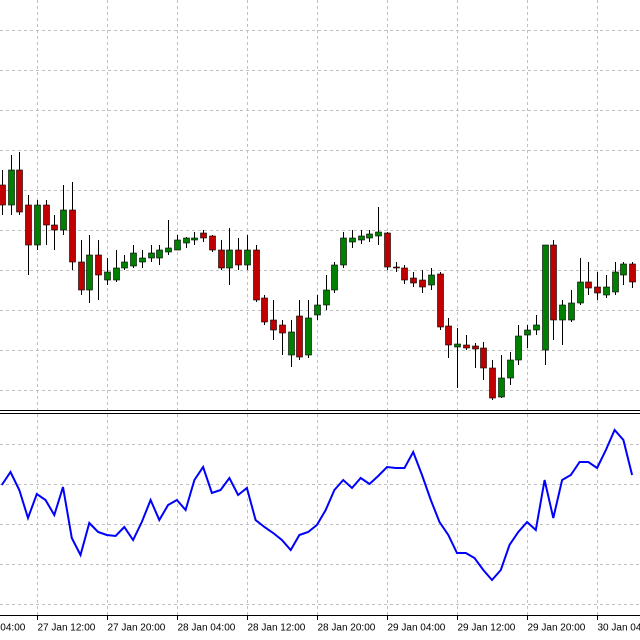 This screenshot has height=640, width=640. I want to click on x-tick-label: 28 Jan 12:00, so click(277, 628).